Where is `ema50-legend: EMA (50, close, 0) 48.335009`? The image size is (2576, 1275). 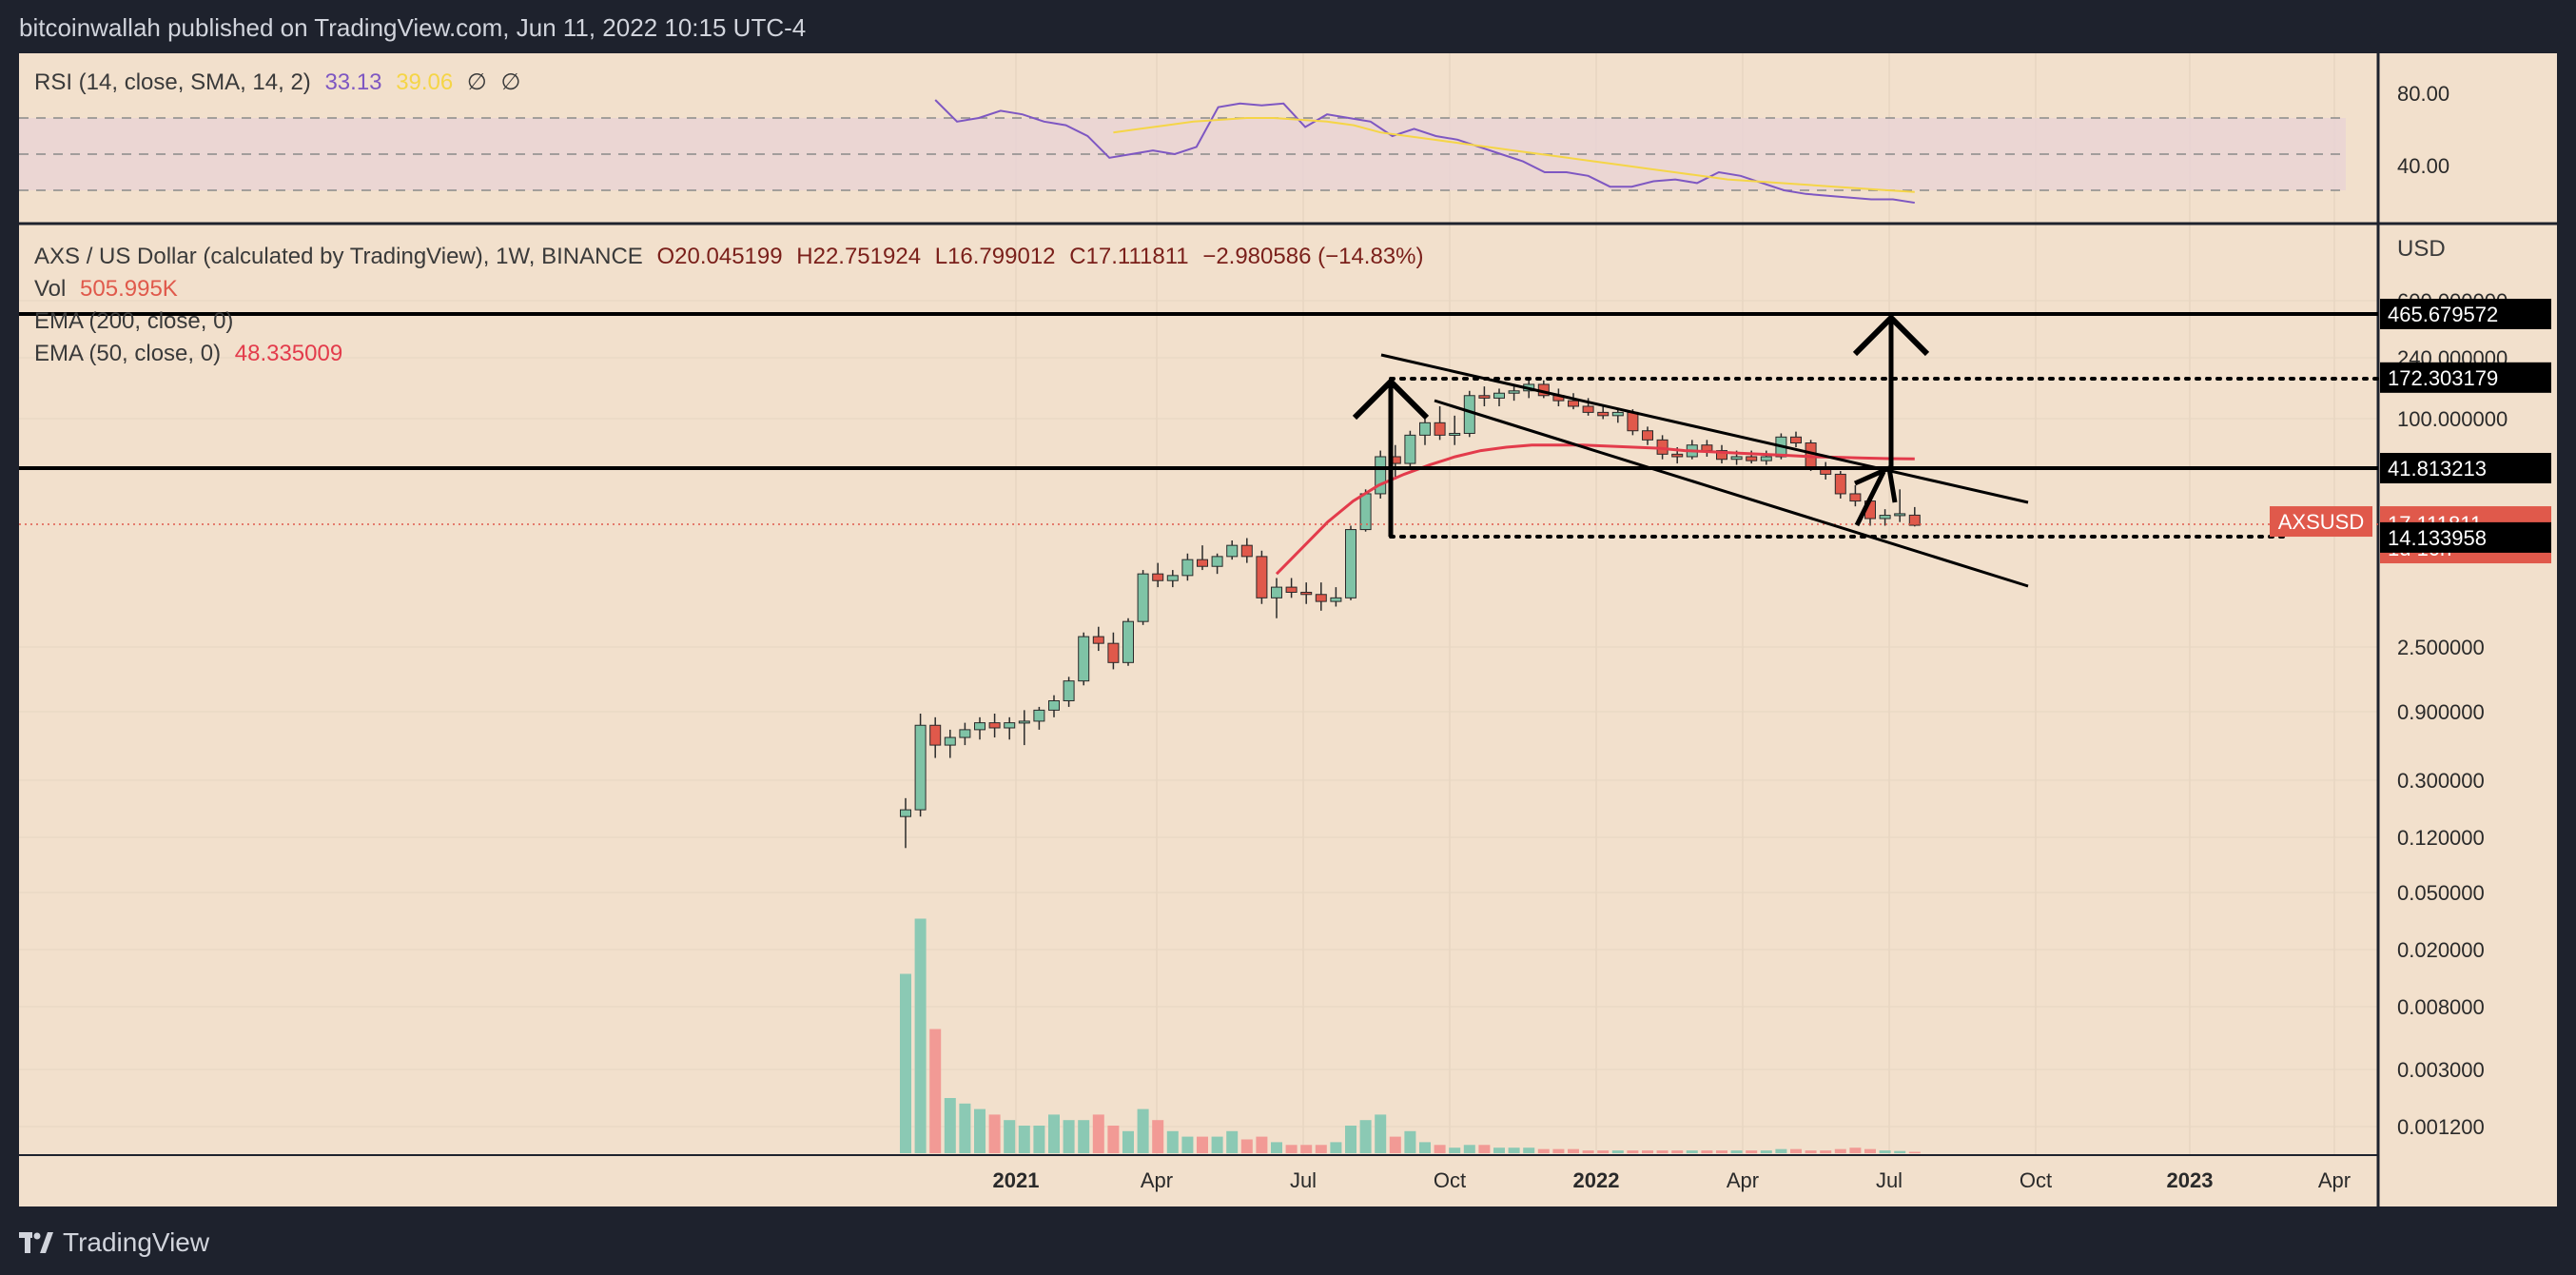 ema50-legend: EMA (50, close, 0) 48.335009 is located at coordinates (188, 354).